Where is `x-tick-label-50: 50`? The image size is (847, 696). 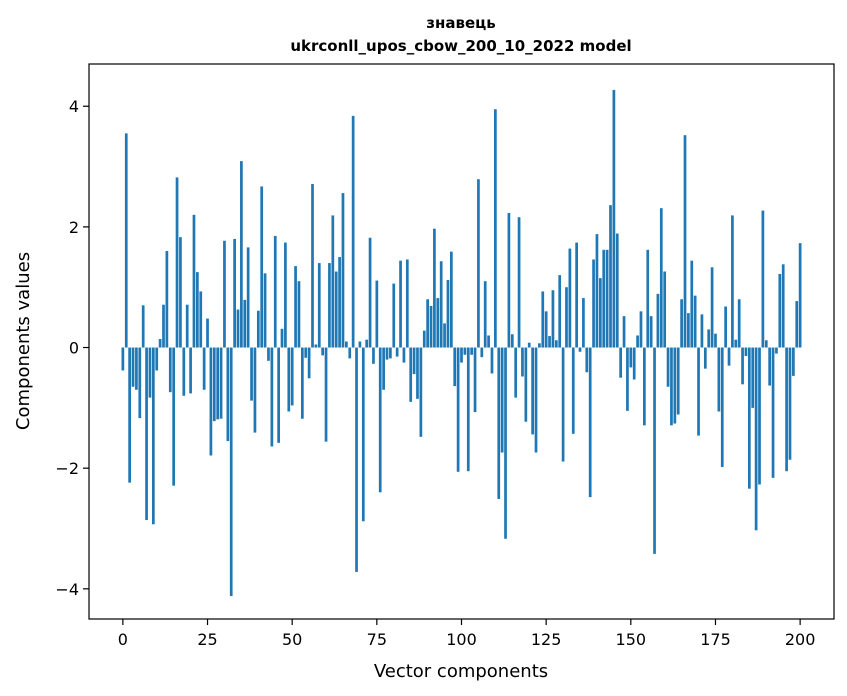 x-tick-label-50: 50 is located at coordinates (292, 639).